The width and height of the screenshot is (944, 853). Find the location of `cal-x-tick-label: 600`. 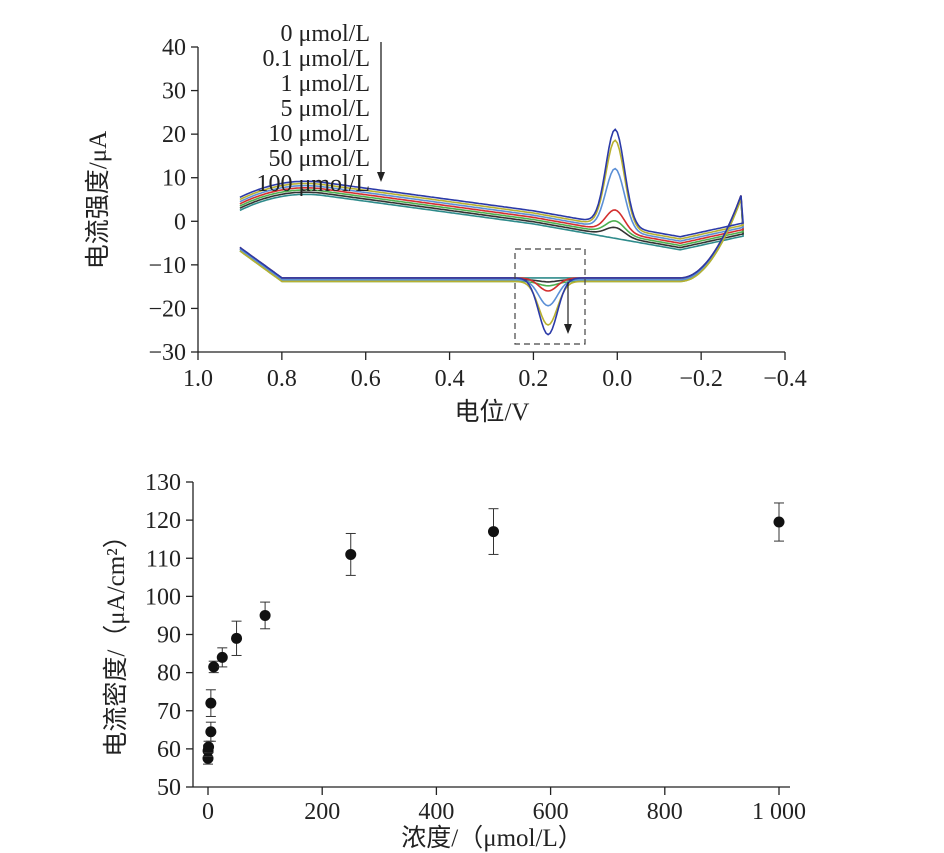

cal-x-tick-label: 600 is located at coordinates (551, 812).